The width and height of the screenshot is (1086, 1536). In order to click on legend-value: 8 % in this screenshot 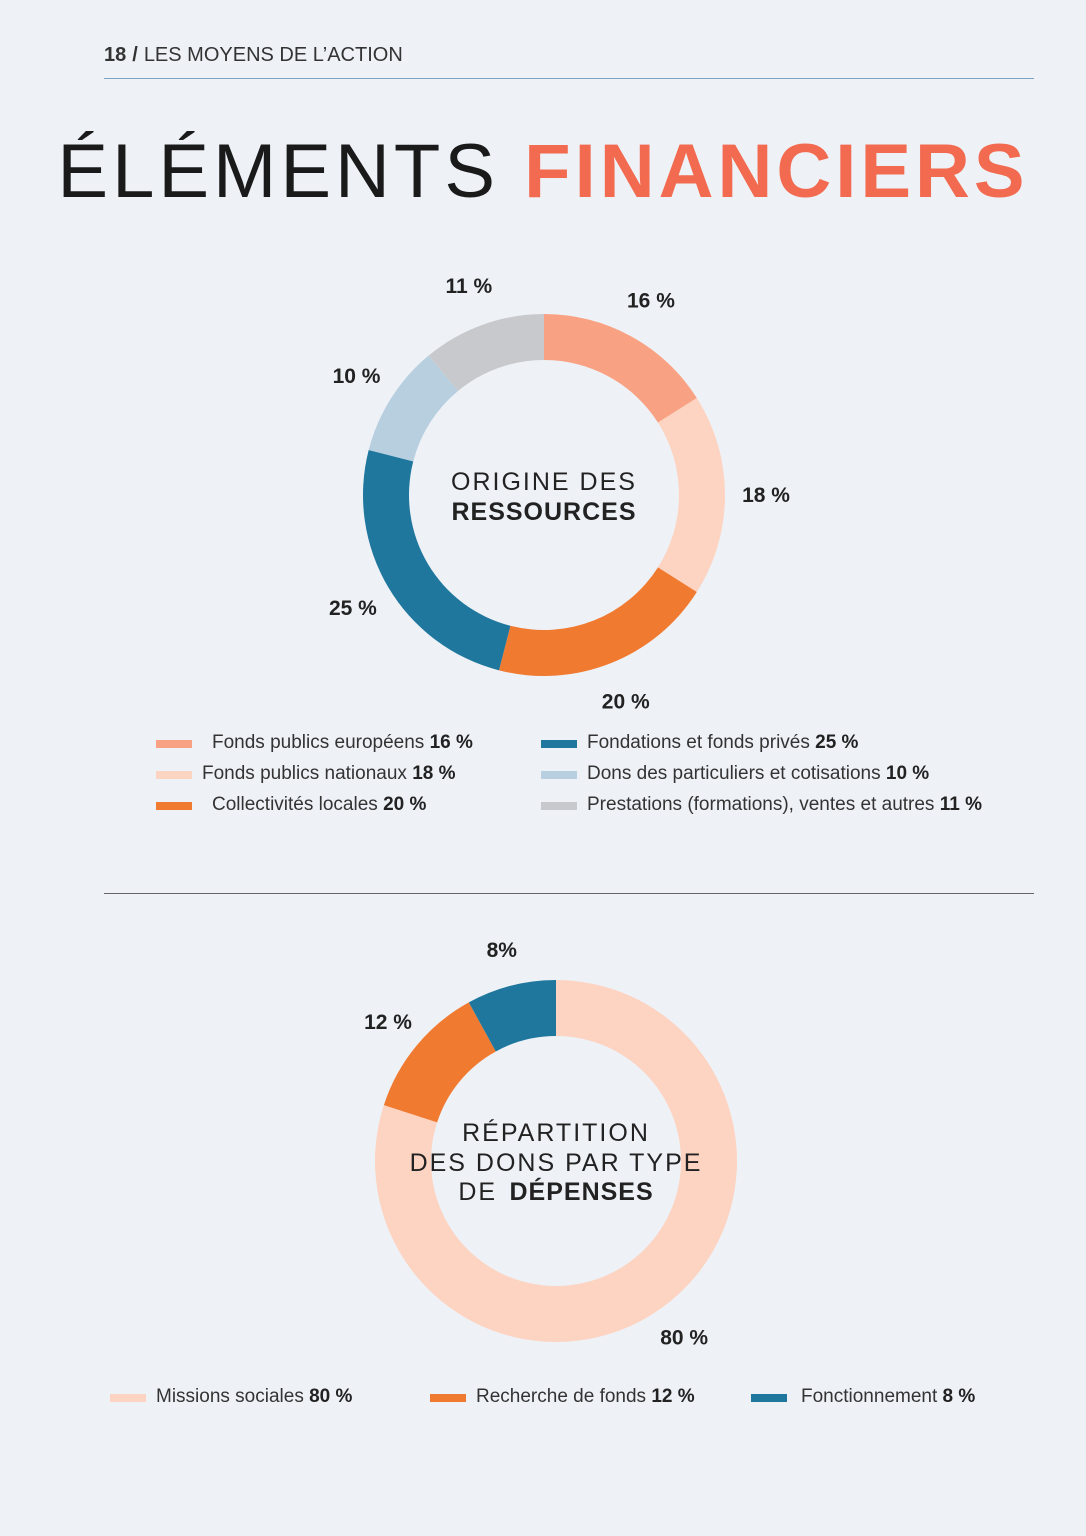, I will do `click(959, 1396)`.